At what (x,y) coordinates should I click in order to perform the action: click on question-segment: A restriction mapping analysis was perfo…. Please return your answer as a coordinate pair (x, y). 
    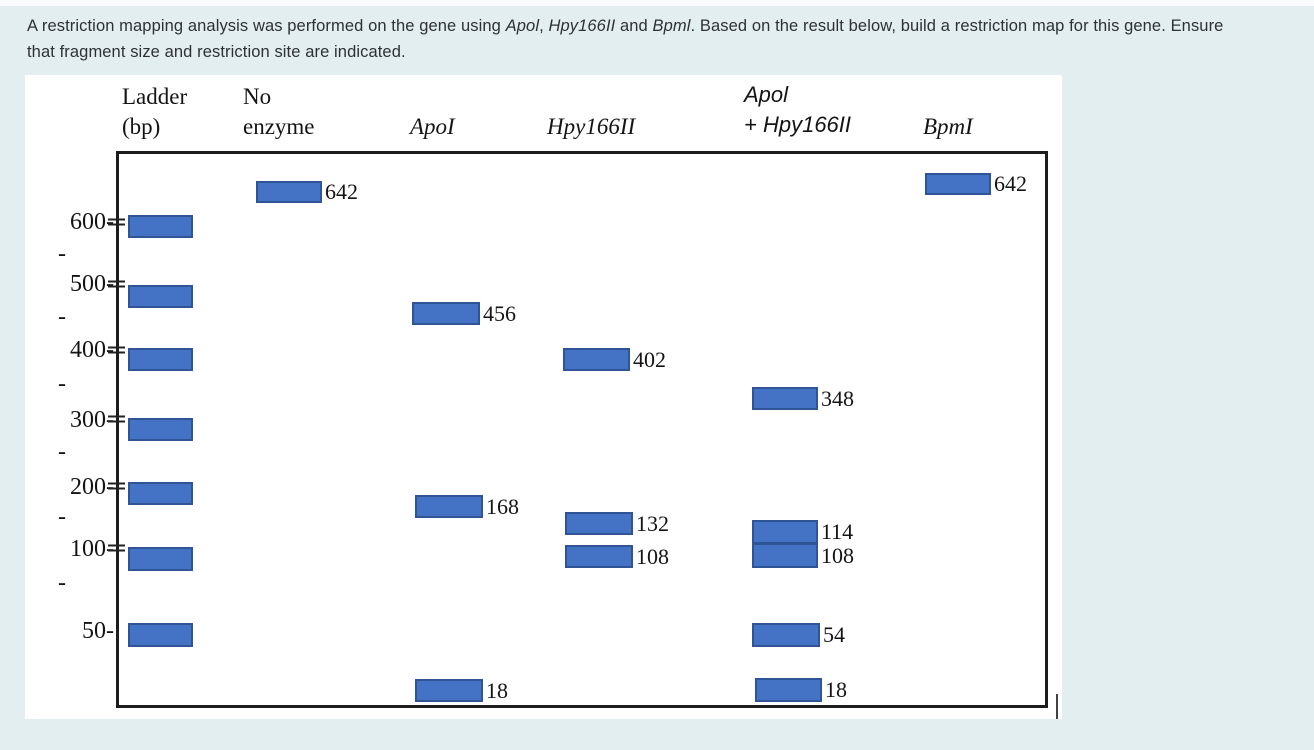
    Looking at the image, I should click on (266, 26).